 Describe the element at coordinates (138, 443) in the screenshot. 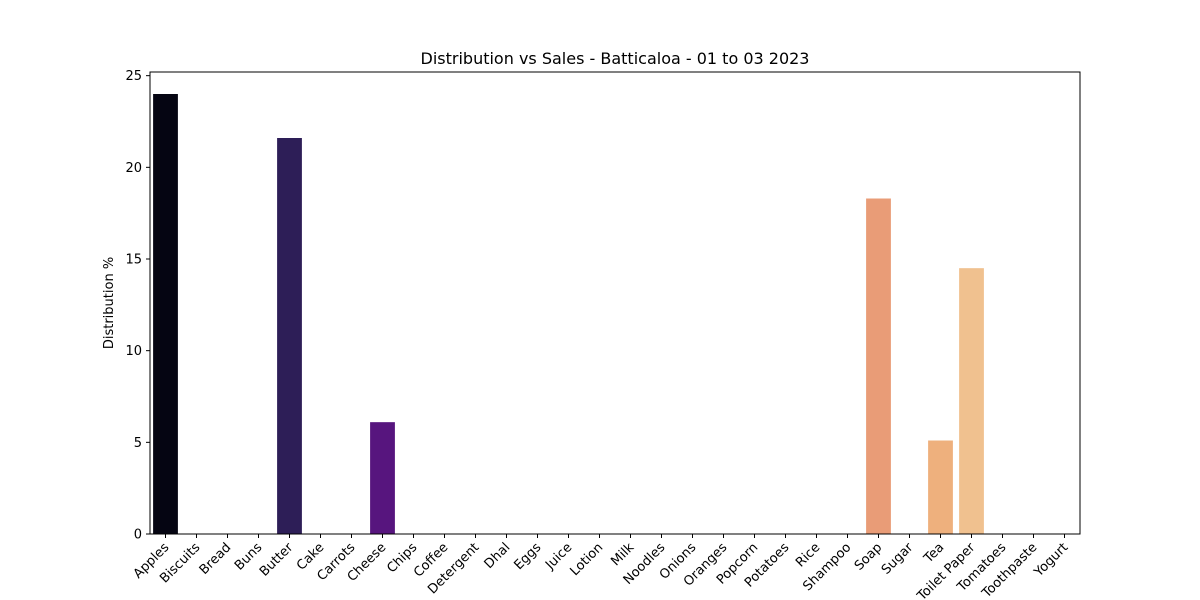

I see `y-tick-label: 5` at that location.